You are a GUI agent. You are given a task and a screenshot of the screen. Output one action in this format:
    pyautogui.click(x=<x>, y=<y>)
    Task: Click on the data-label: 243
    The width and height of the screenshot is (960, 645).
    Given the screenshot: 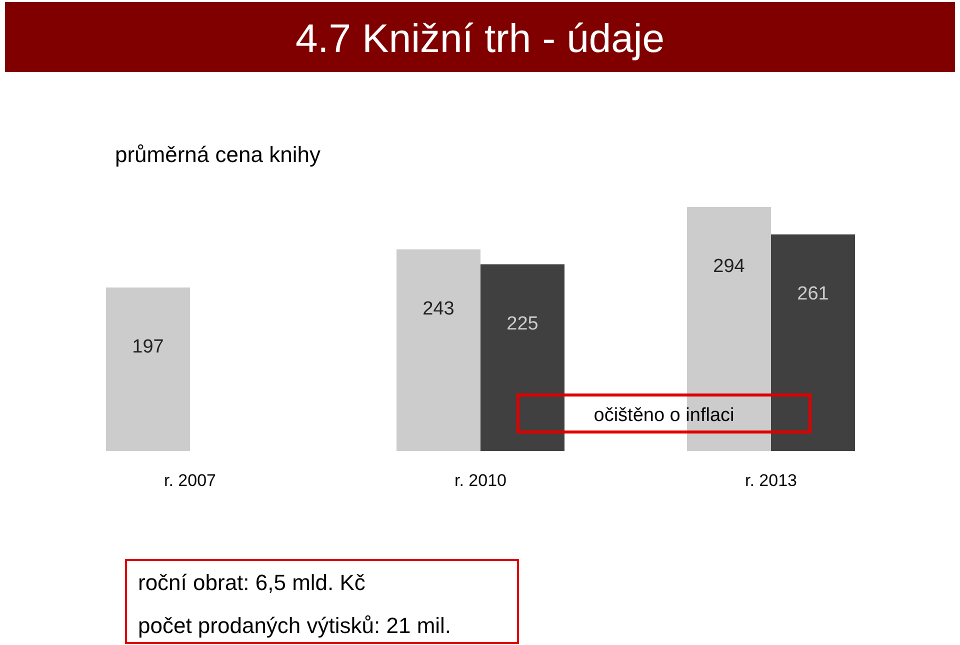 What is the action you would take?
    pyautogui.click(x=438, y=309)
    